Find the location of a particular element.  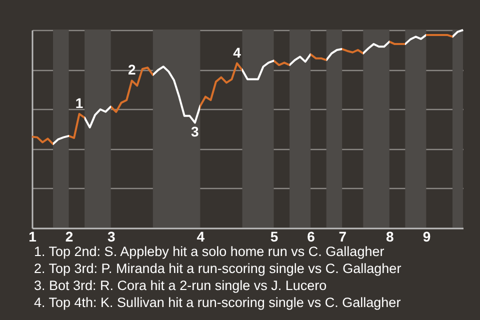

text: 4. Top 4th: K. Sullivan hit a run-scoring single vs C. Gallagher is located at coordinates (218, 302).